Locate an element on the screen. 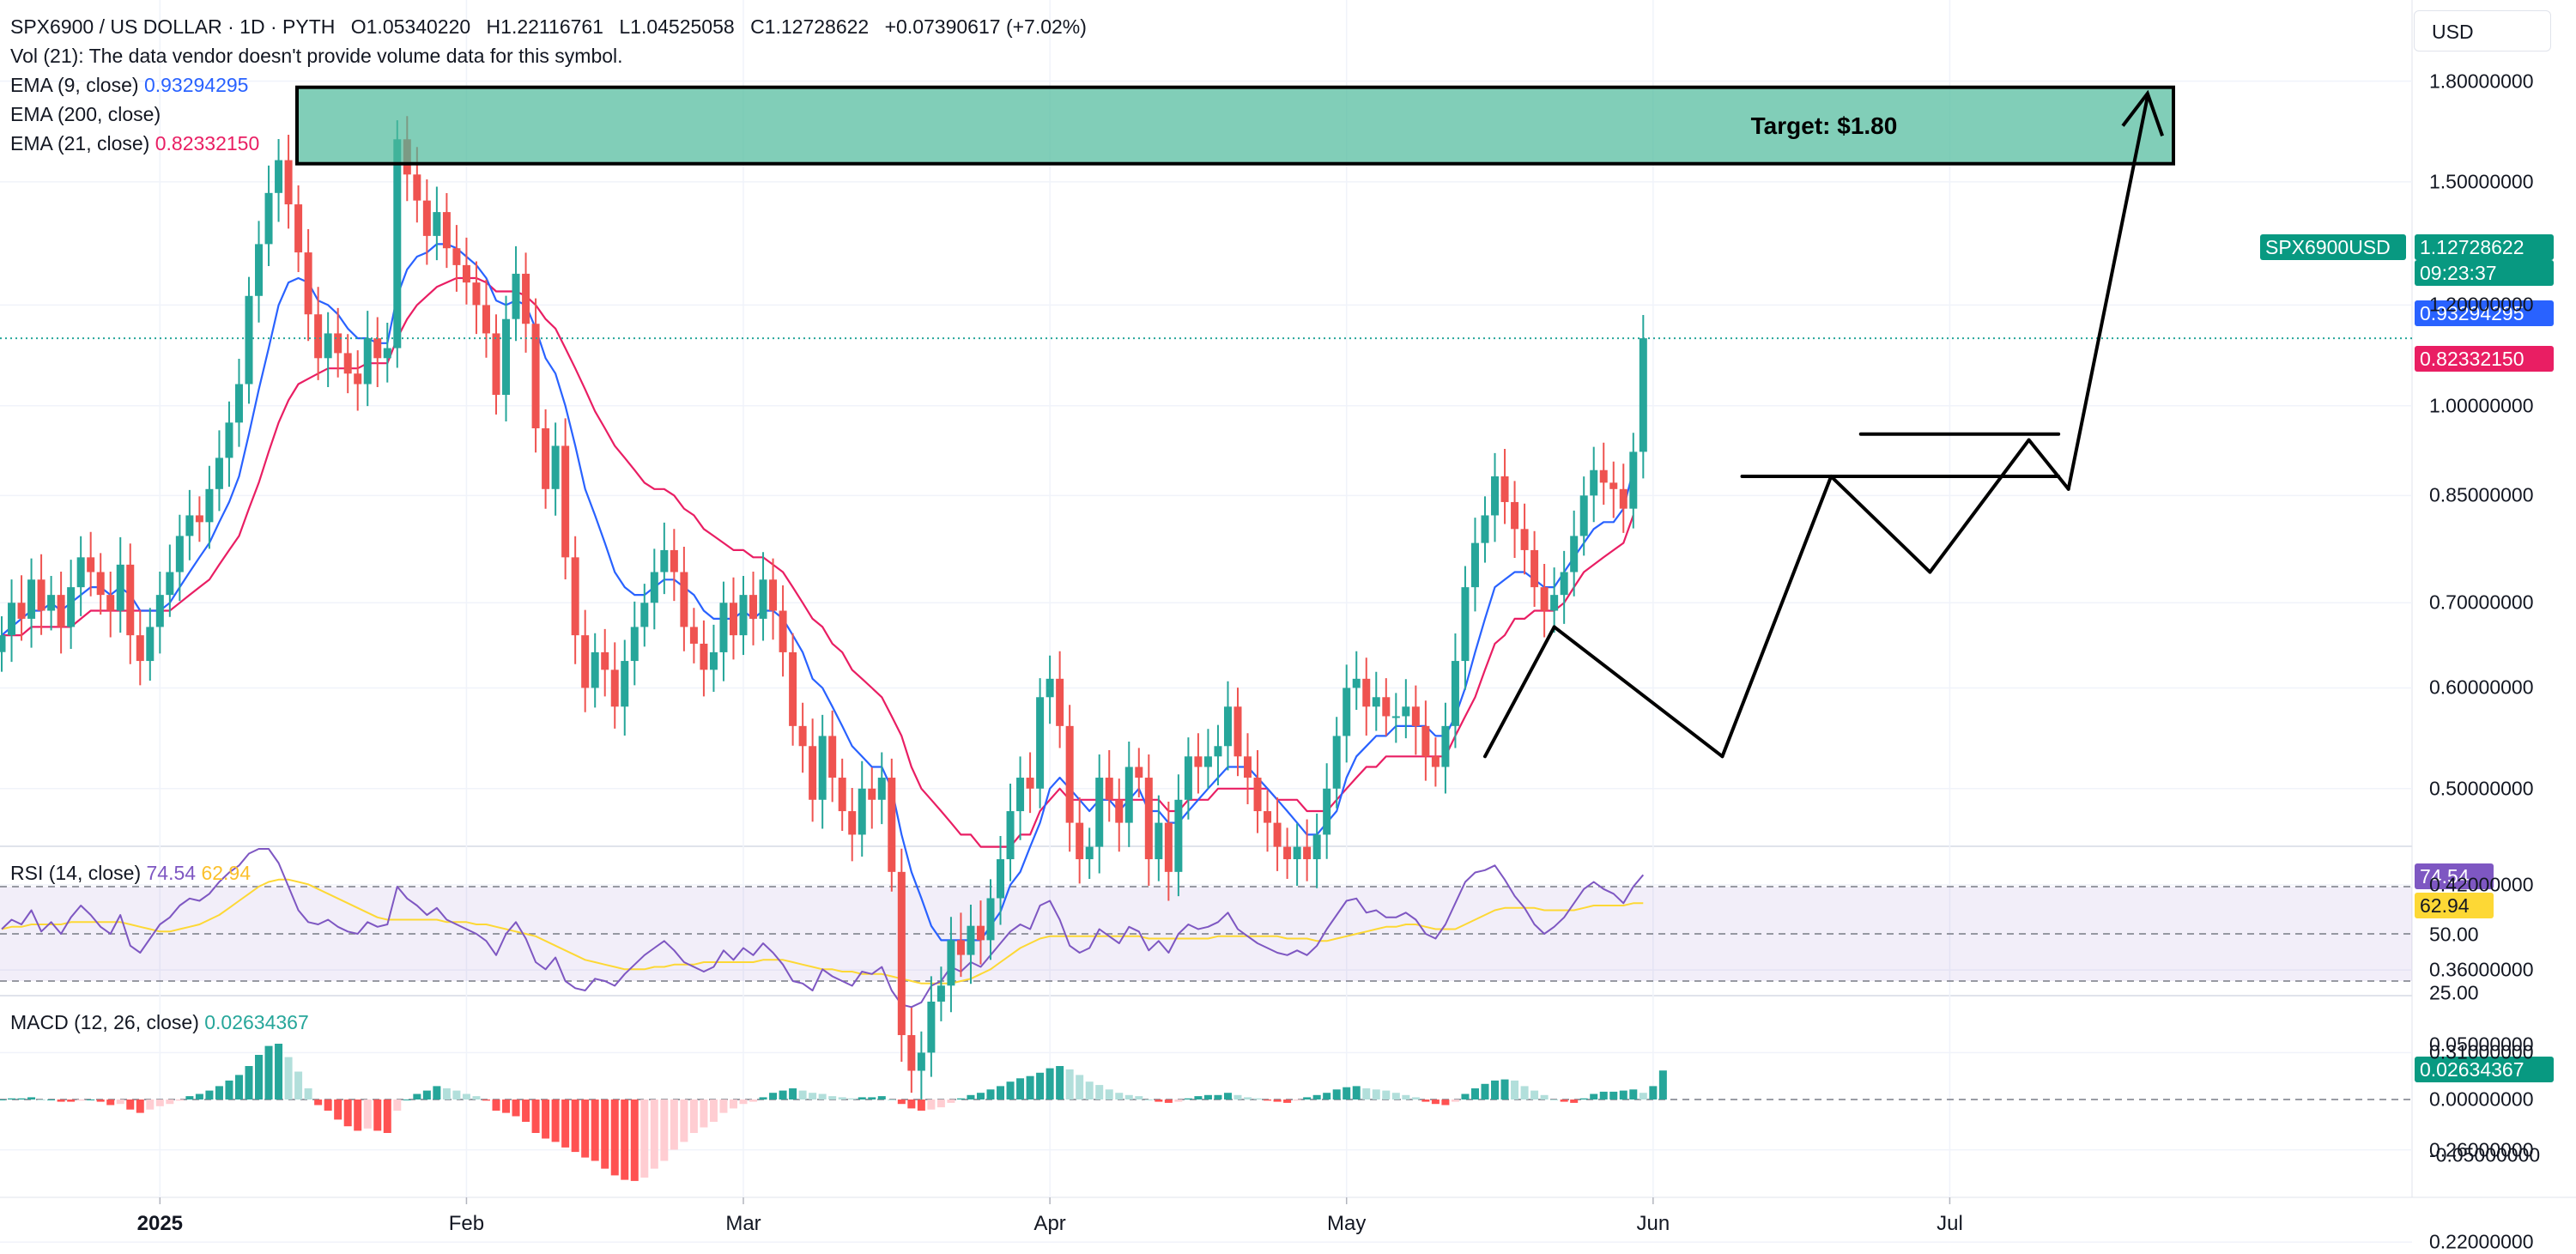 The image size is (2576, 1254). symbol-tag: SPX6900USD is located at coordinates (2333, 247).